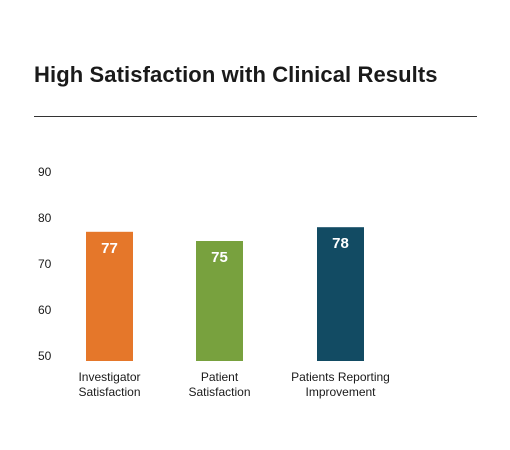  Describe the element at coordinates (340, 243) in the screenshot. I see `bar-value-label: 78` at that location.